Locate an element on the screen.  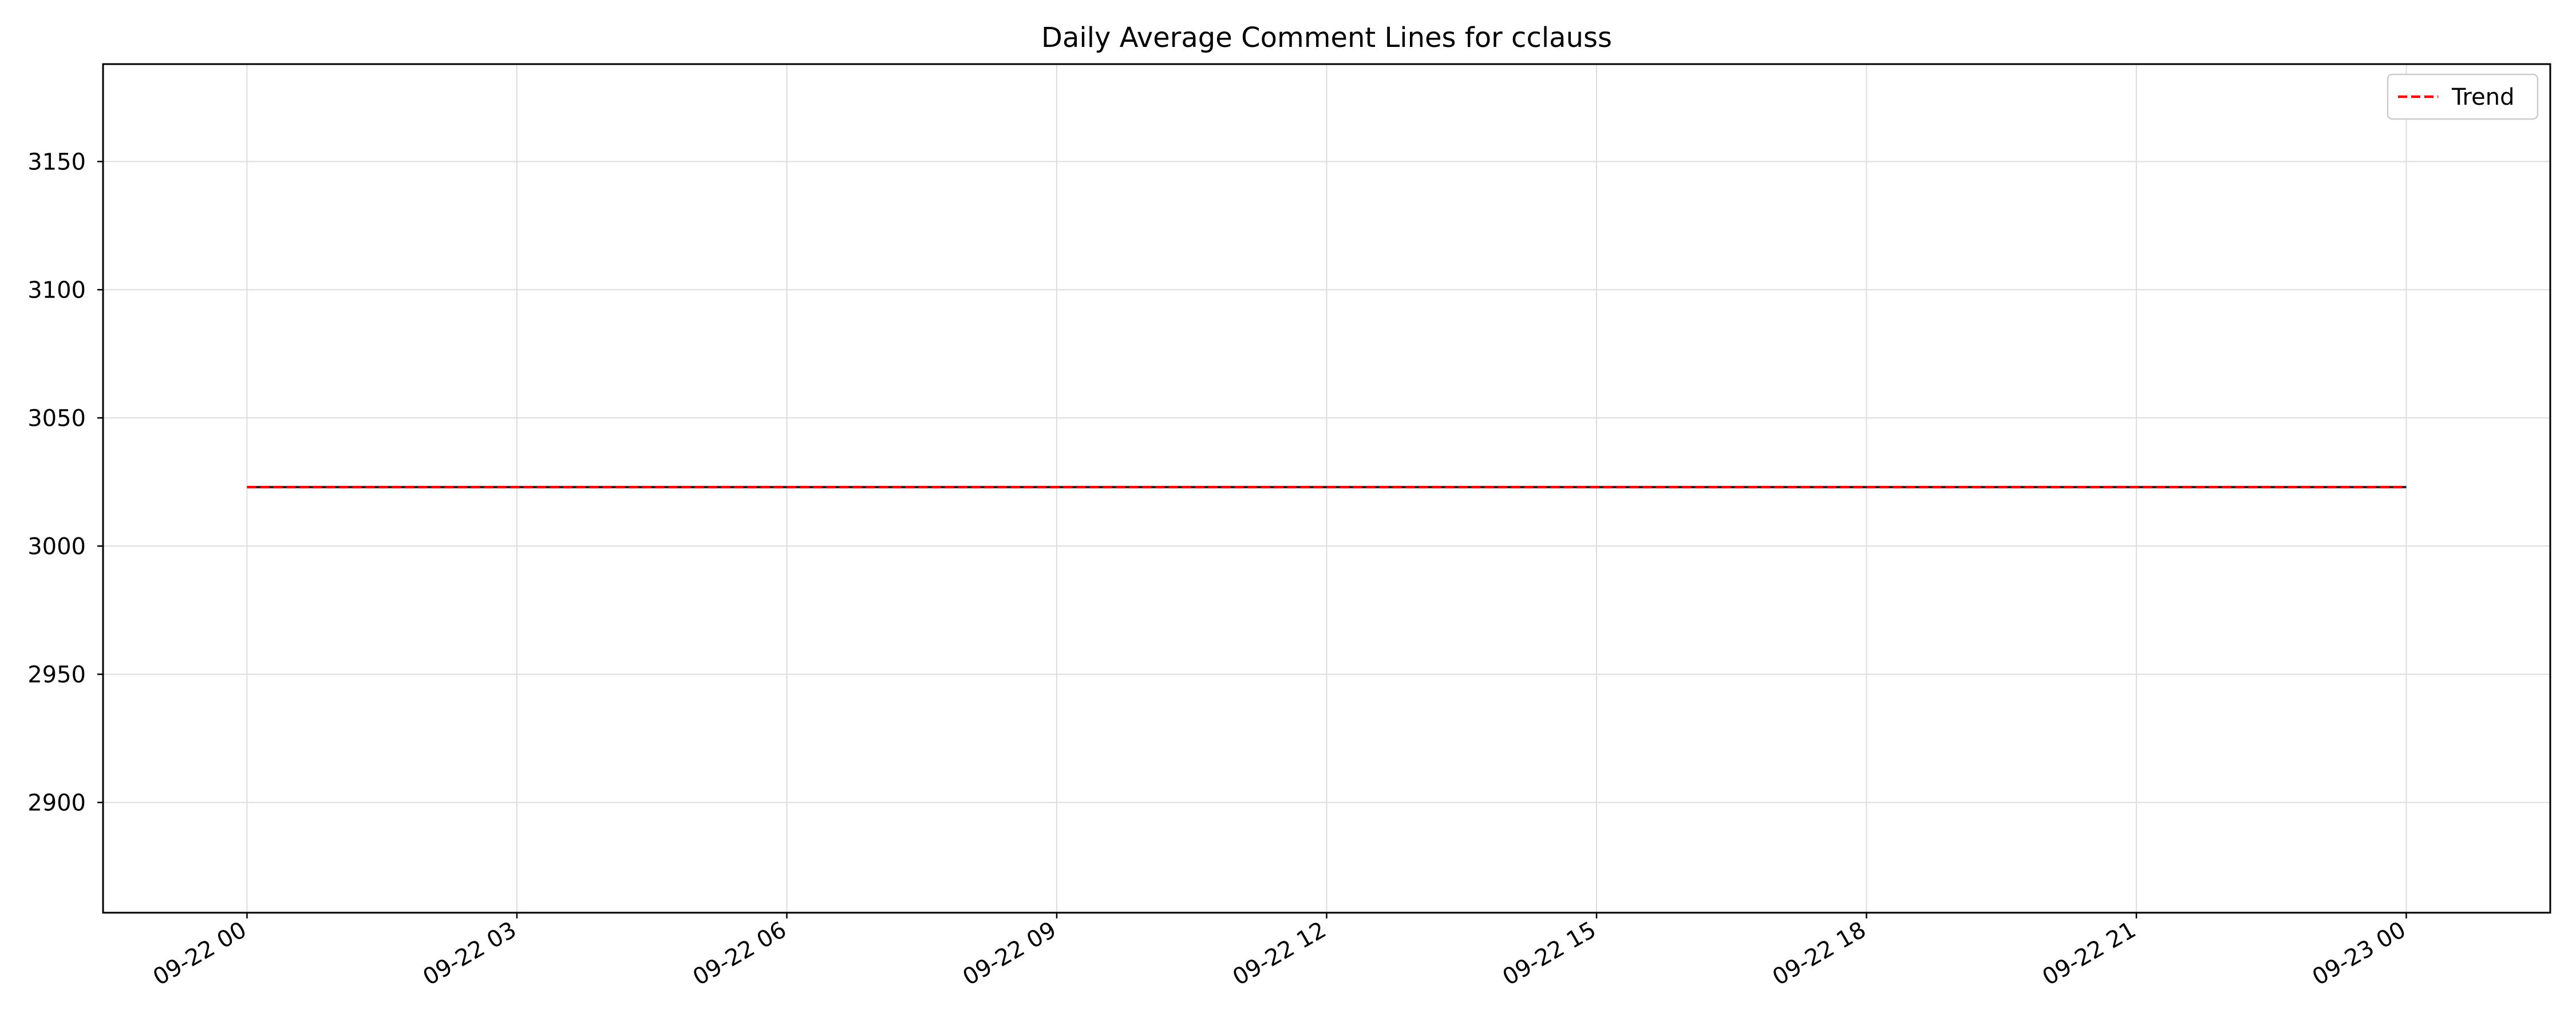
y-tick-label: 3100 is located at coordinates (56, 290).